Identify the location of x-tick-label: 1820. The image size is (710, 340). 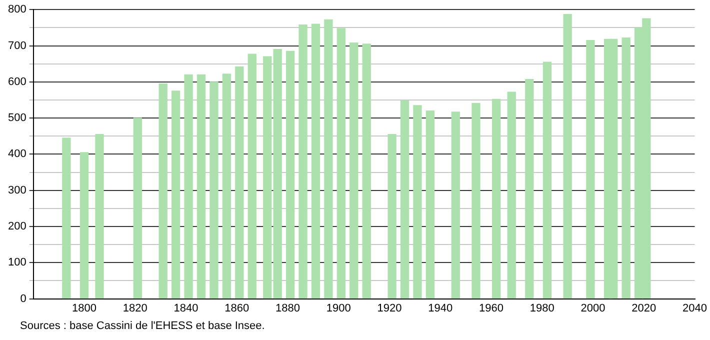
(135, 308).